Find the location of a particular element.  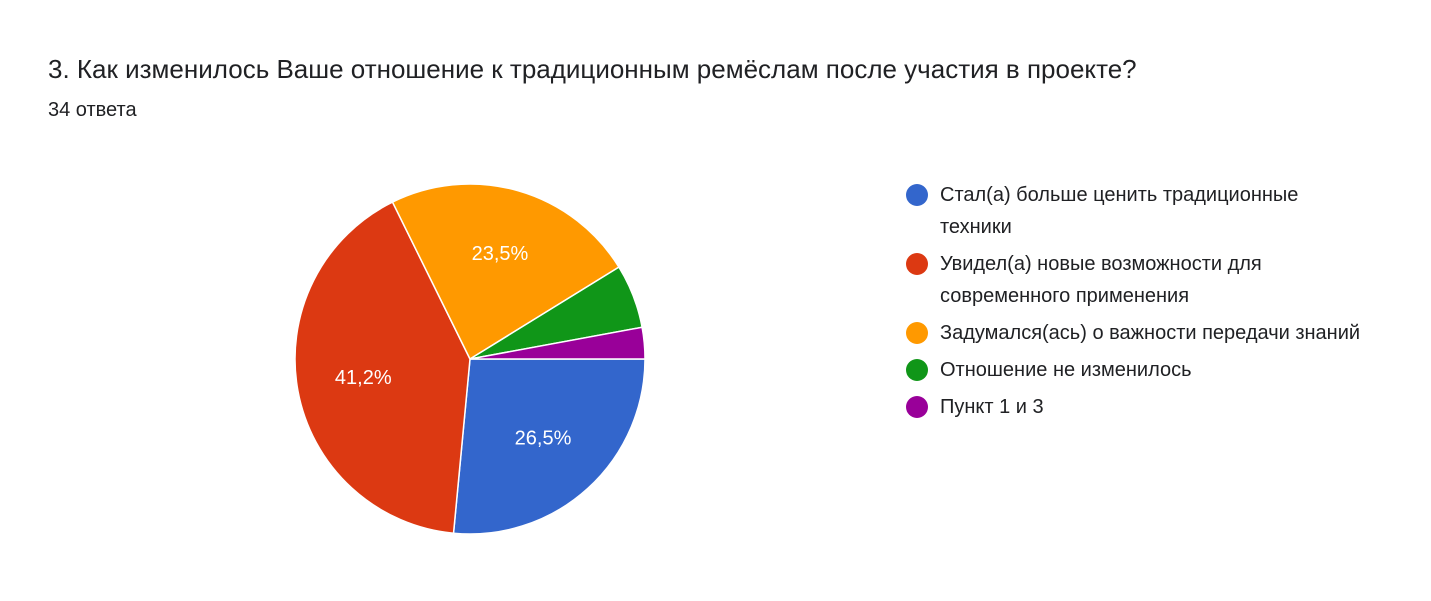

legend-item: Пункт 1 и 3 is located at coordinates (1141, 407).